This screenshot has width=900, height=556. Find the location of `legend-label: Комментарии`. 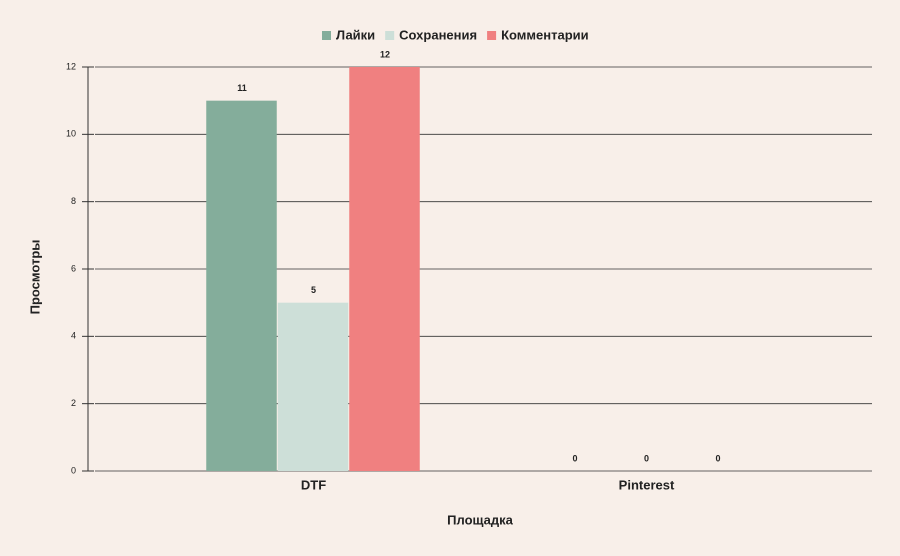

legend-label: Комментарии is located at coordinates (545, 34).